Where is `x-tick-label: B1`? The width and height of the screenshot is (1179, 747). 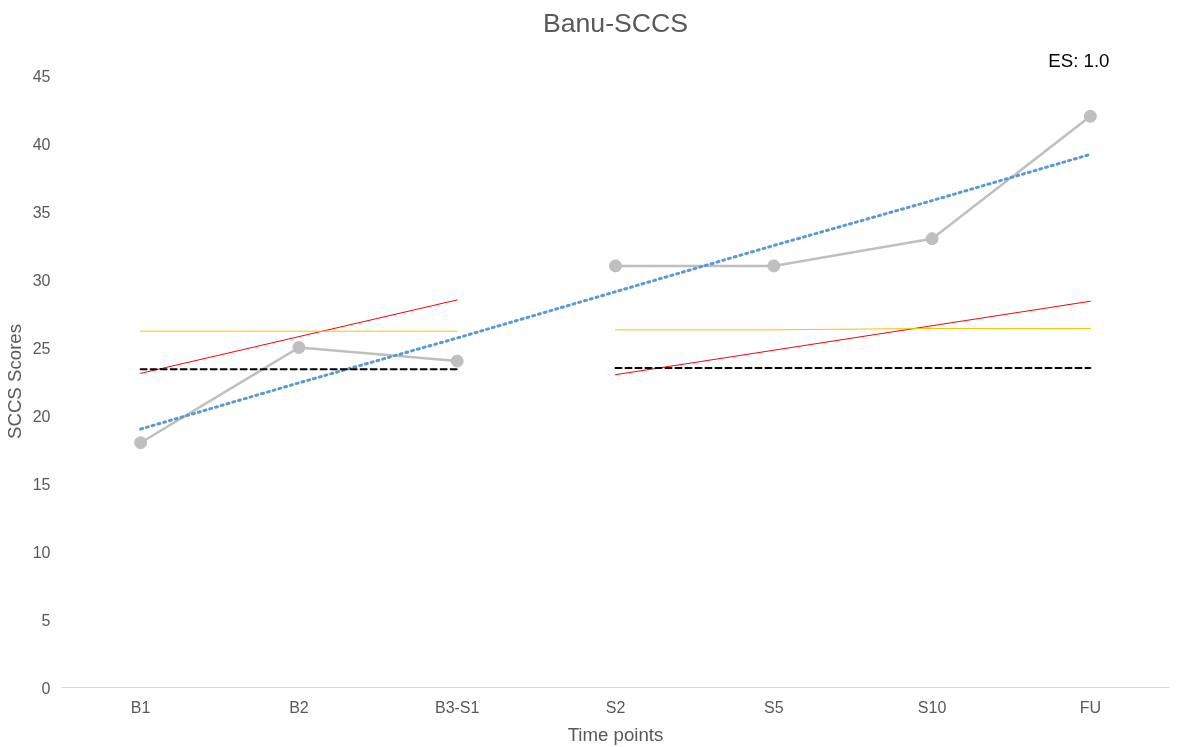
x-tick-label: B1 is located at coordinates (140, 707).